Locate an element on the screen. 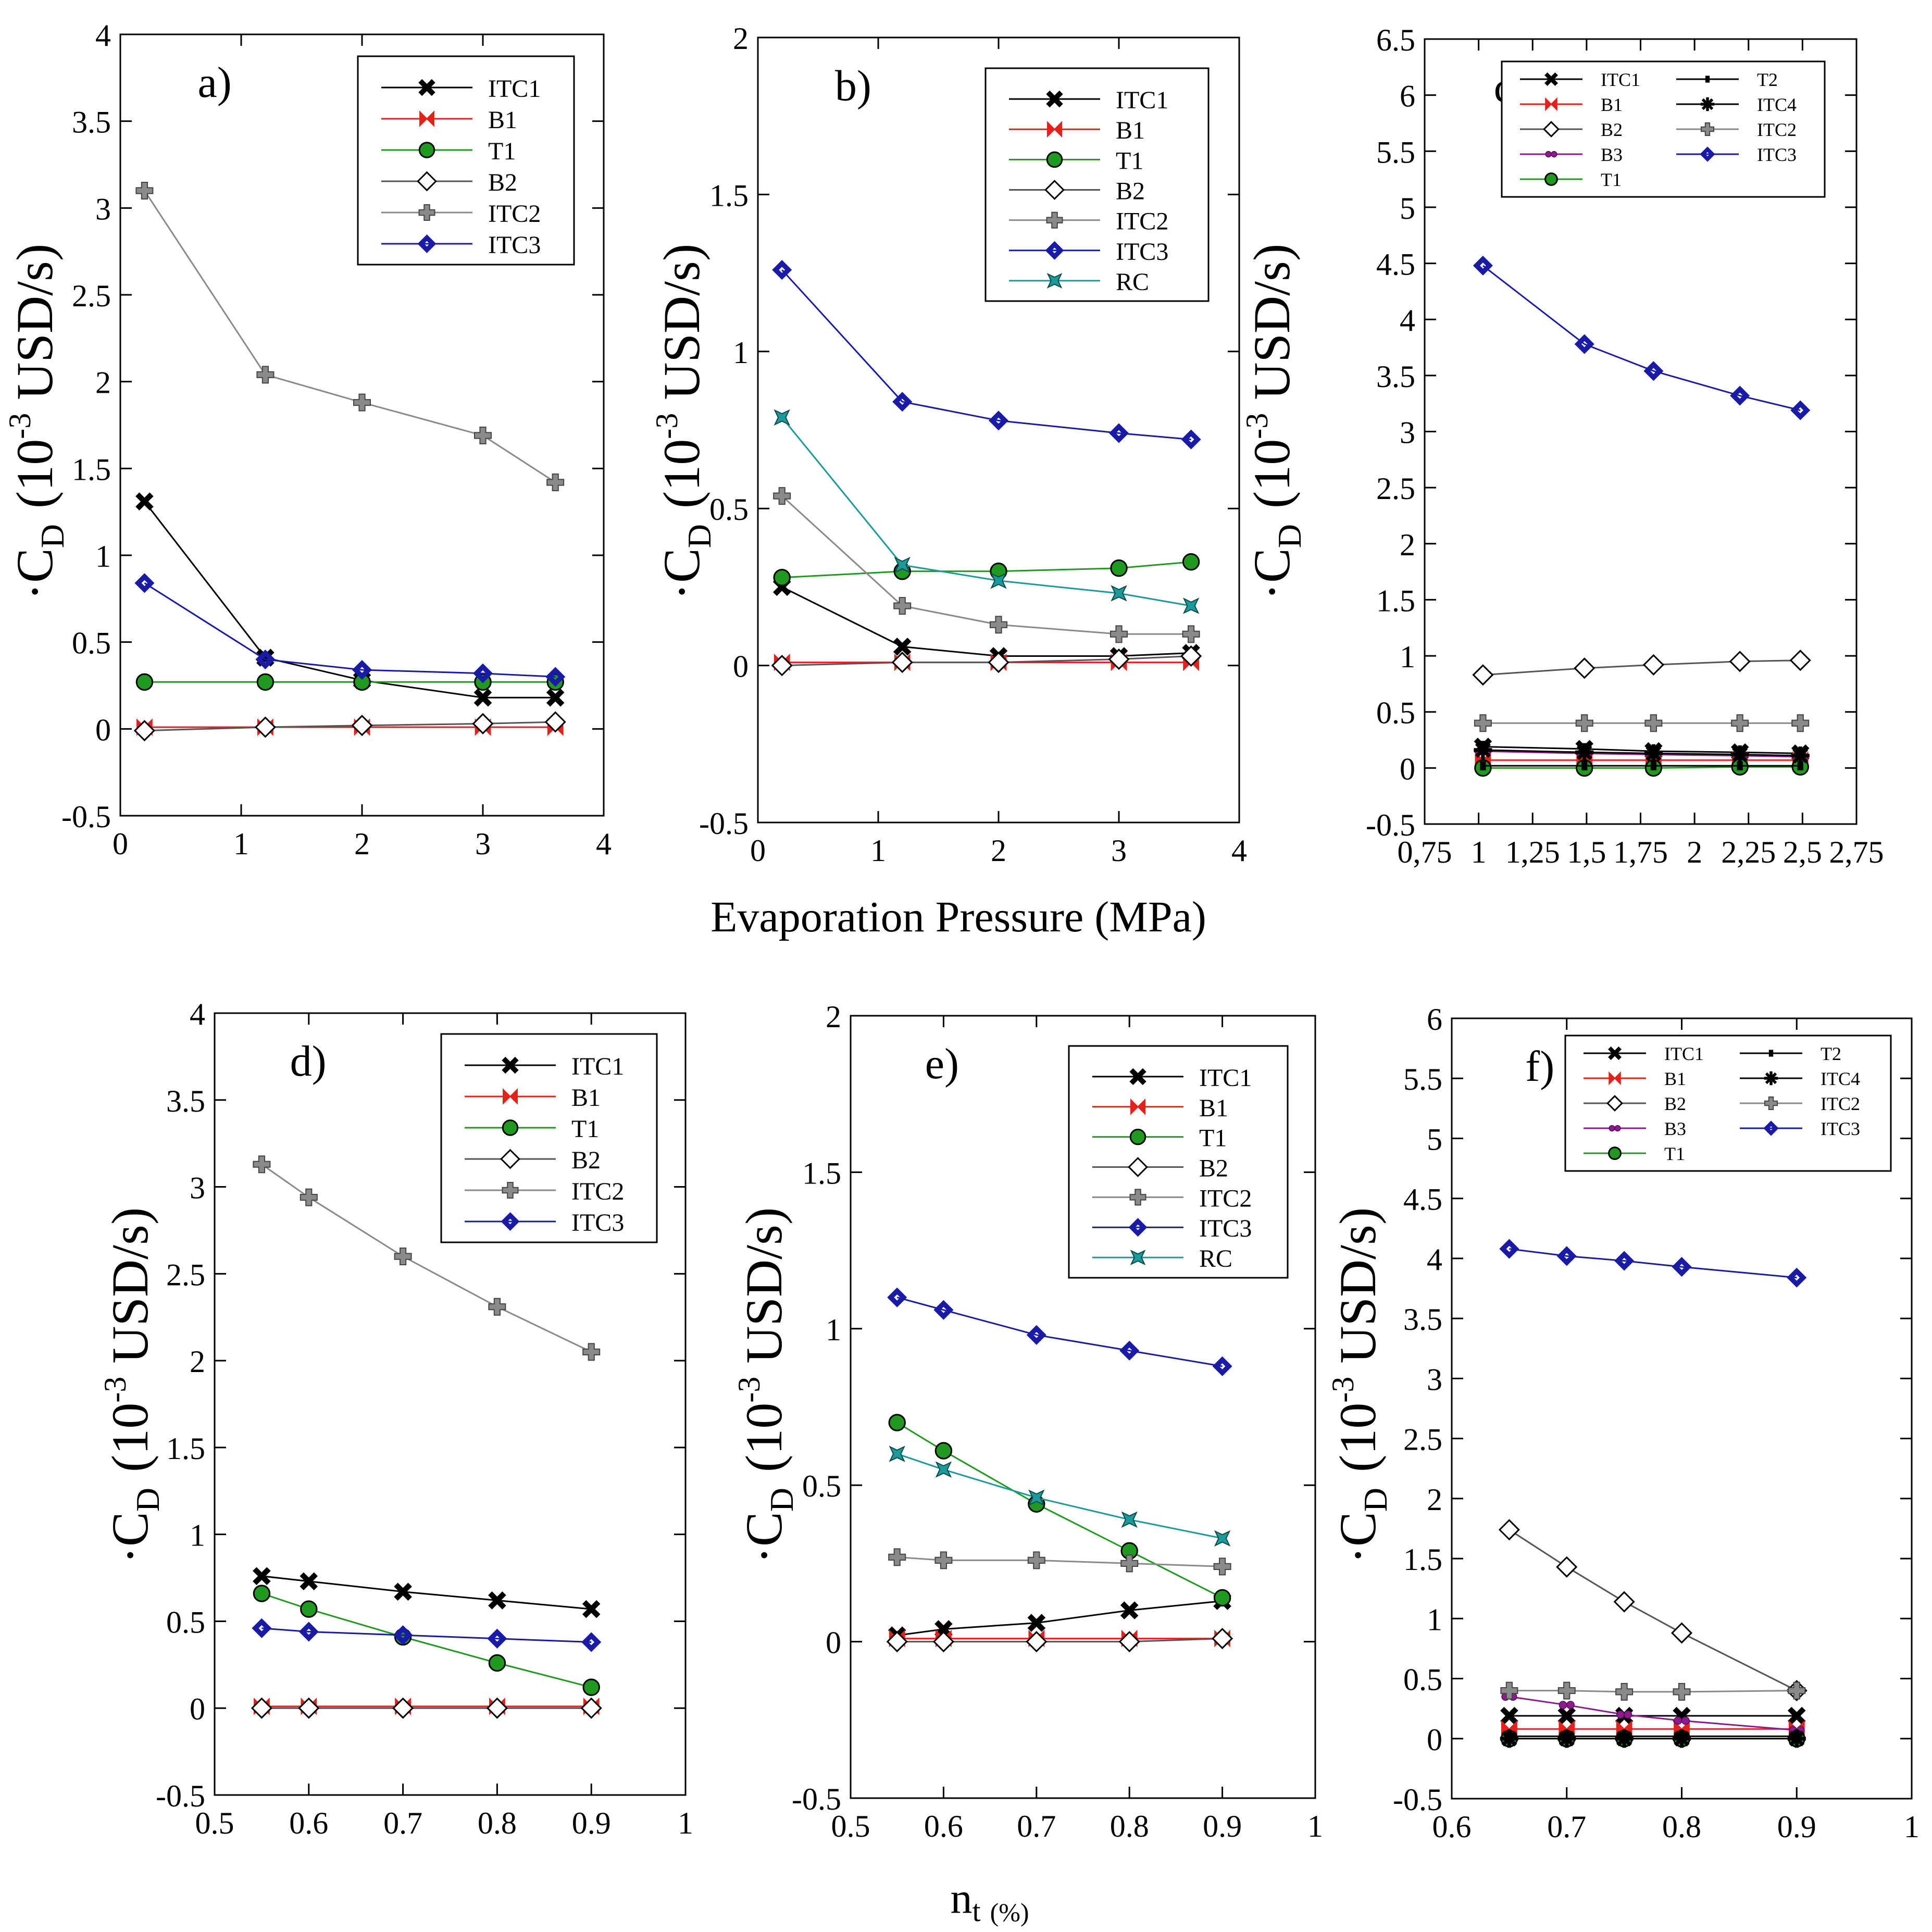  x-tick-label: 1 is located at coordinates (1315, 1826).